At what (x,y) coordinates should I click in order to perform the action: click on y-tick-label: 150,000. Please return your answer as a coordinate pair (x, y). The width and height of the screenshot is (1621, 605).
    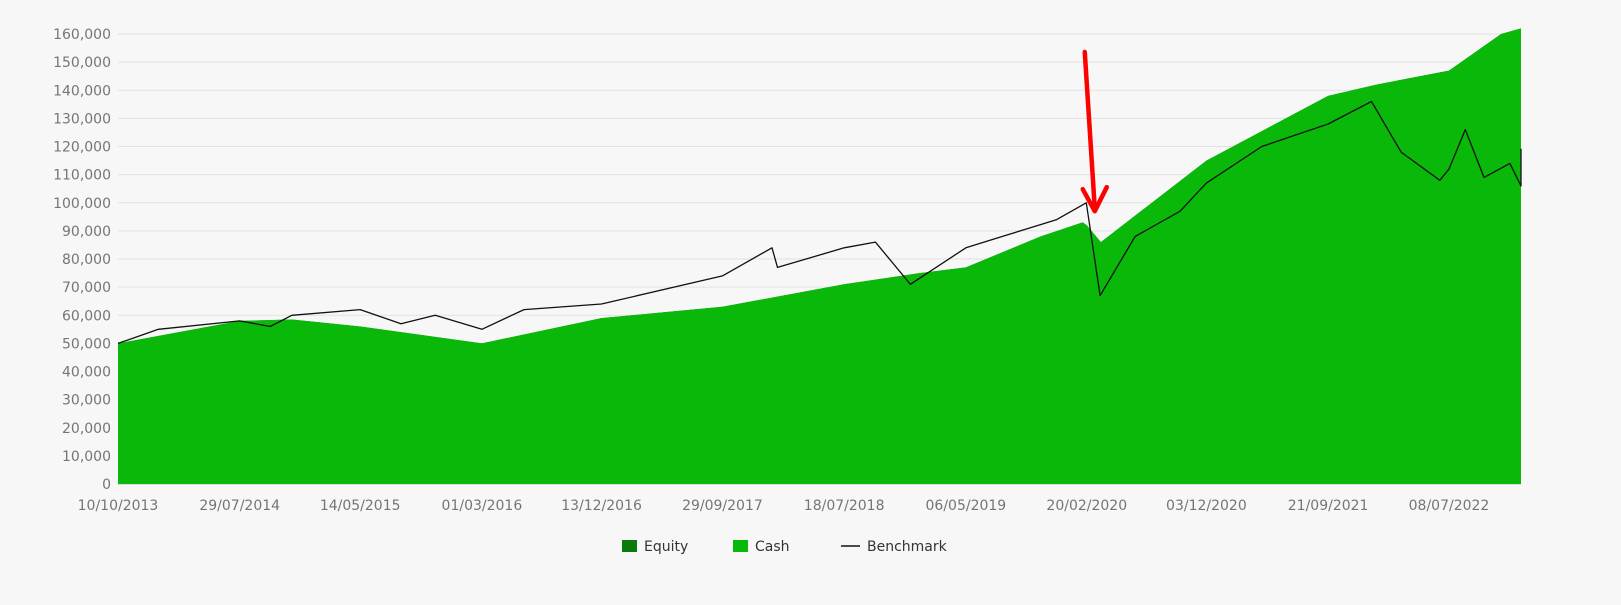
    Looking at the image, I should click on (82, 63).